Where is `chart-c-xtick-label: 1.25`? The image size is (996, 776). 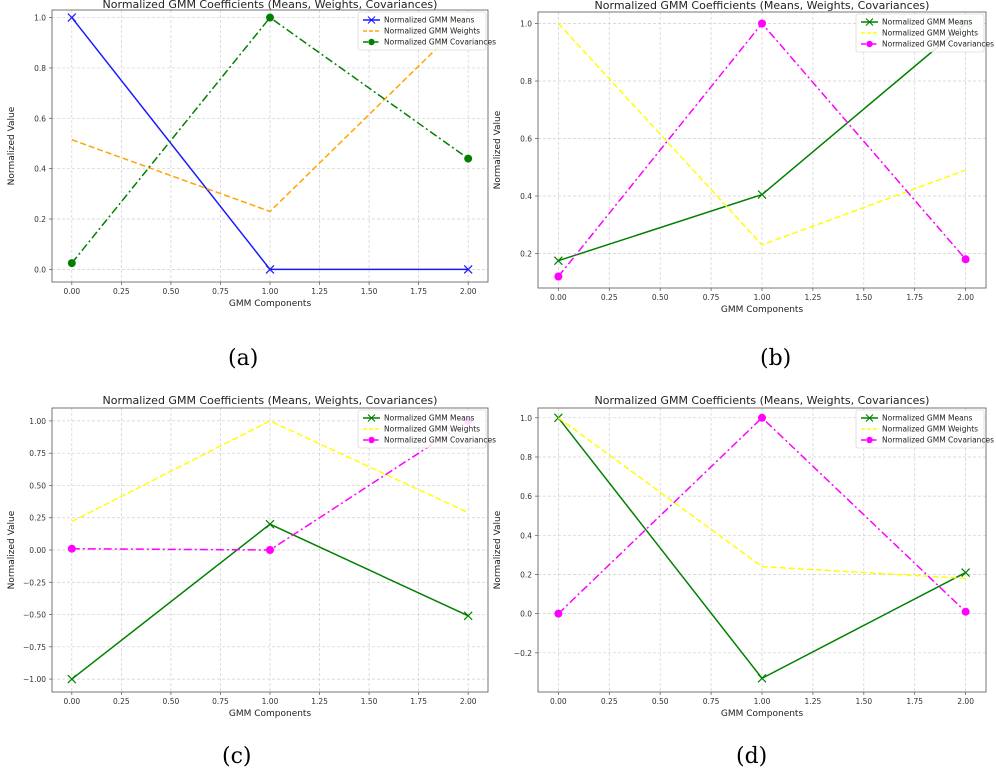 chart-c-xtick-label: 1.25 is located at coordinates (319, 701).